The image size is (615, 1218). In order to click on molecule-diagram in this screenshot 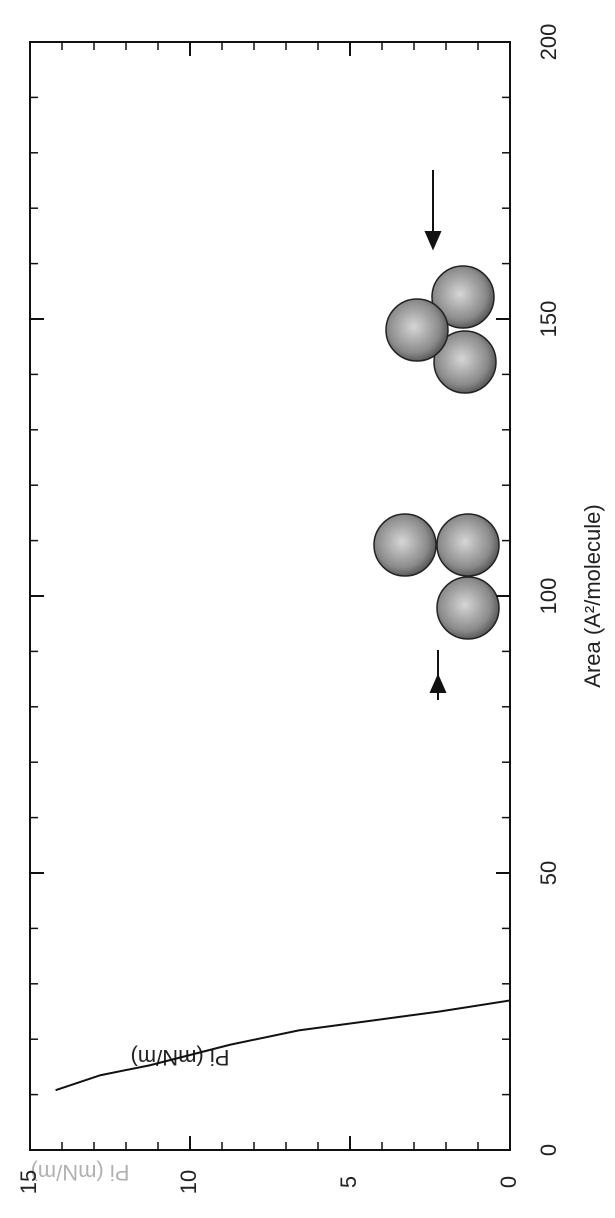, I will do `click(436, 452)`.